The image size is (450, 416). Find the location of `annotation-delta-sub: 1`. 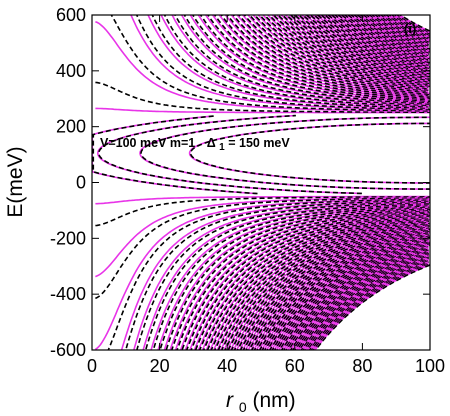

annotation-delta-sub: 1 is located at coordinates (222, 147).